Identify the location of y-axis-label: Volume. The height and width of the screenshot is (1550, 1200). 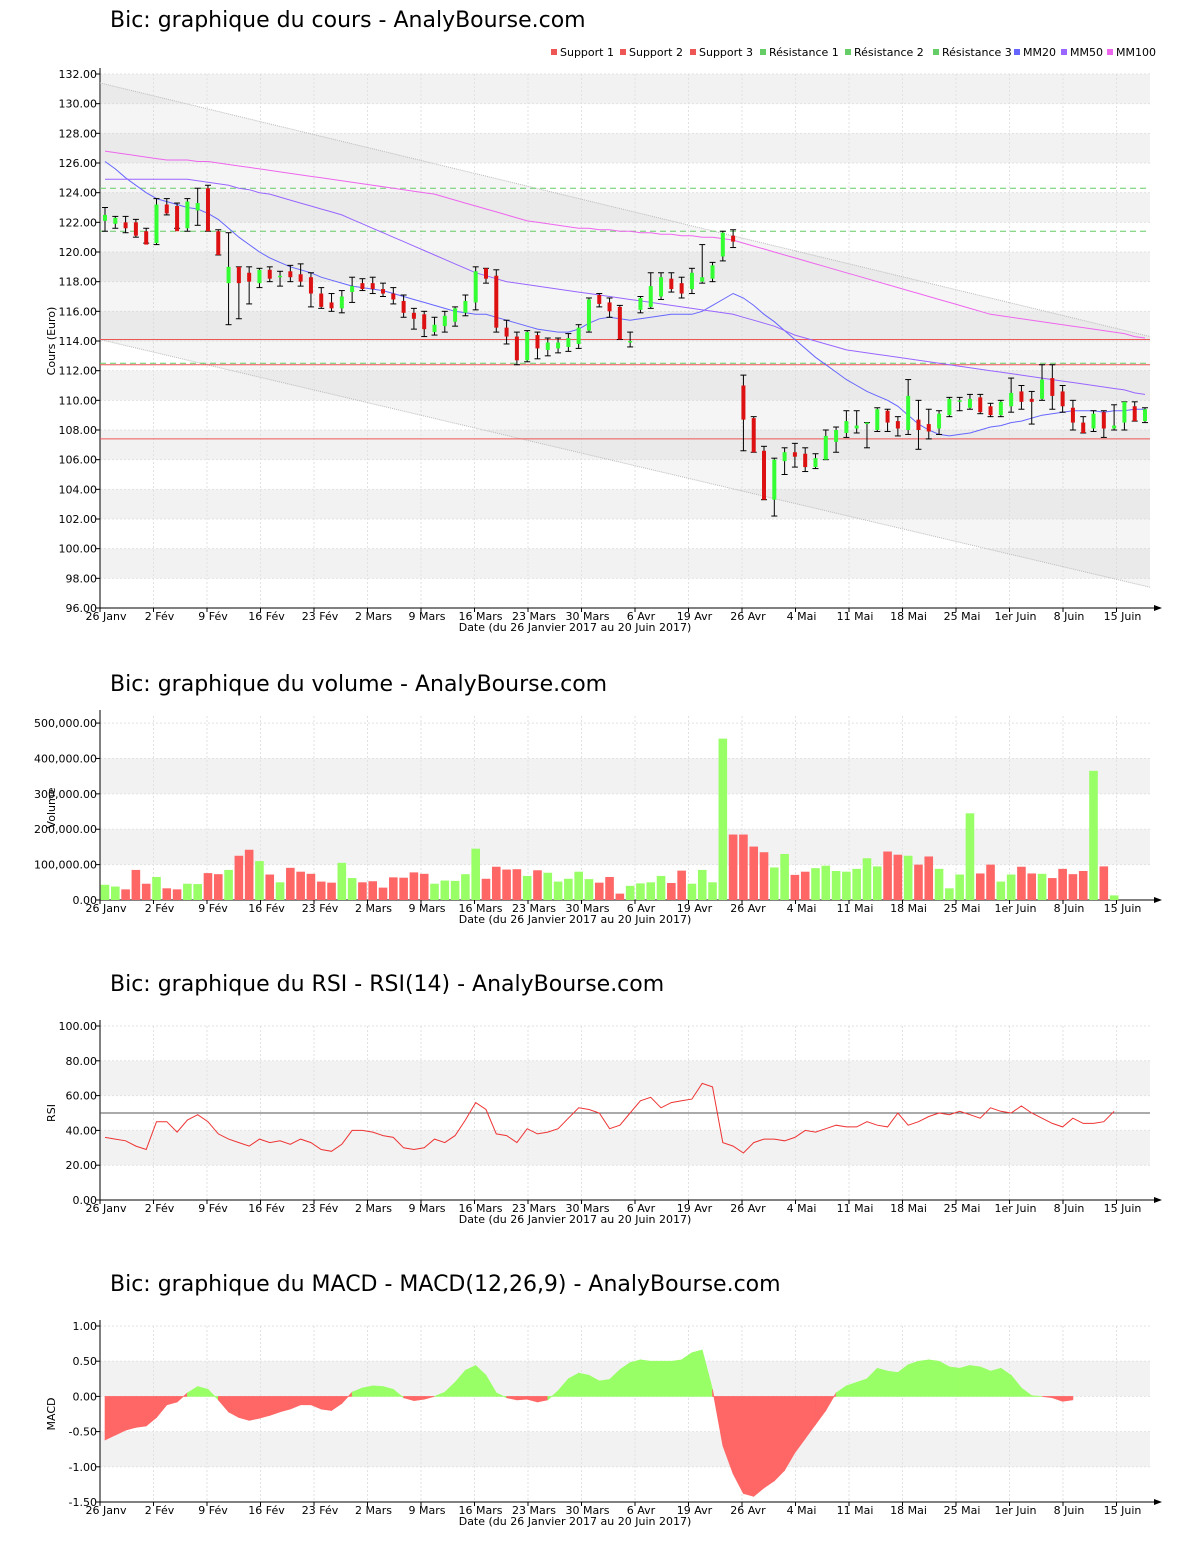
(51, 807).